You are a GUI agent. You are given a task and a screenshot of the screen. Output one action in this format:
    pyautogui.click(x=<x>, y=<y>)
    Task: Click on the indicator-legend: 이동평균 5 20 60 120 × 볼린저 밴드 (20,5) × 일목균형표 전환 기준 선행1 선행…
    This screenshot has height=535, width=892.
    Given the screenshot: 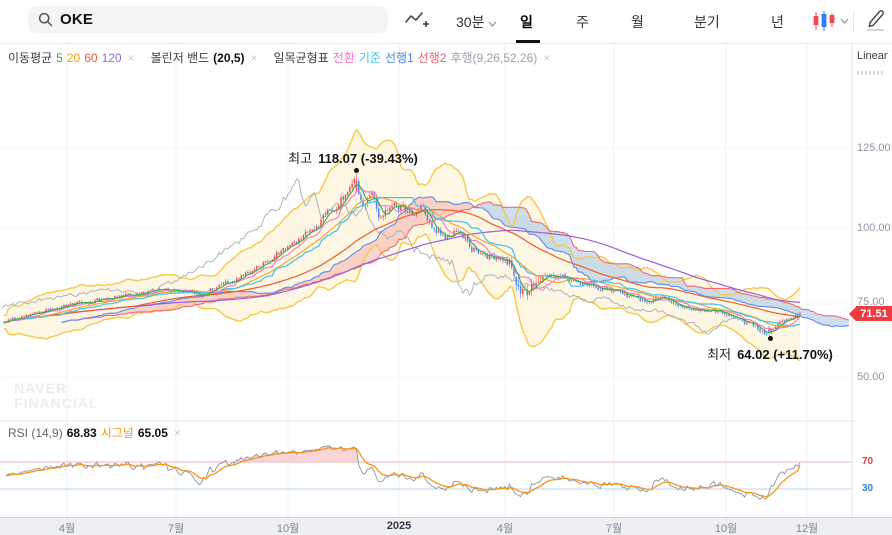 What is the action you would take?
    pyautogui.click(x=287, y=57)
    